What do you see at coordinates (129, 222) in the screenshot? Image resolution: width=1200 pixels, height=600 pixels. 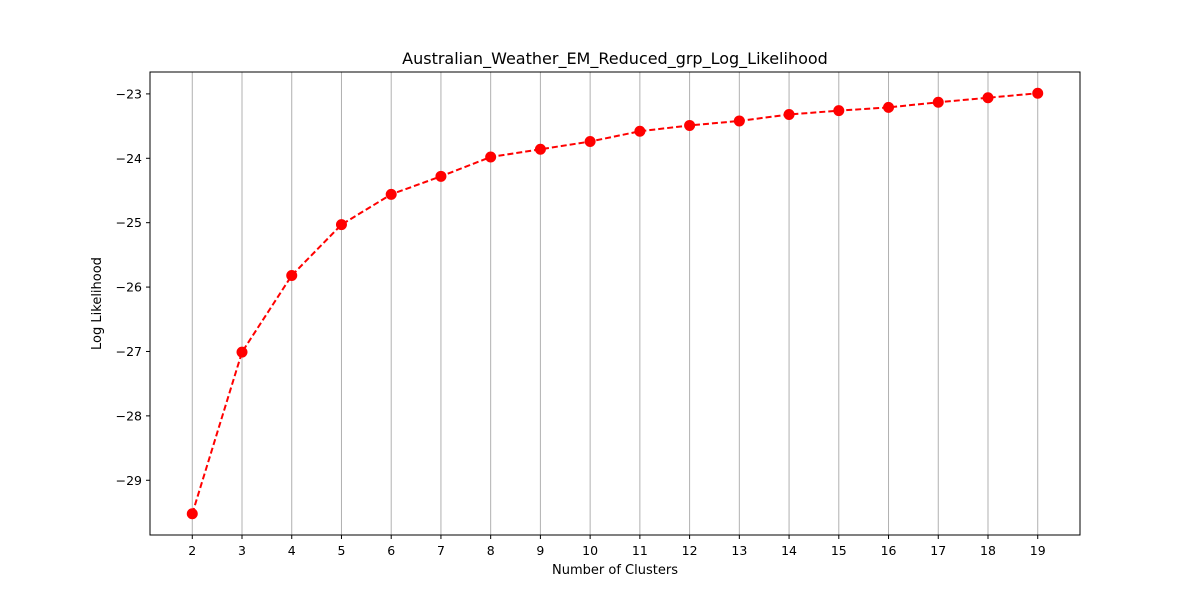 I see `y-tick-label: −25` at bounding box center [129, 222].